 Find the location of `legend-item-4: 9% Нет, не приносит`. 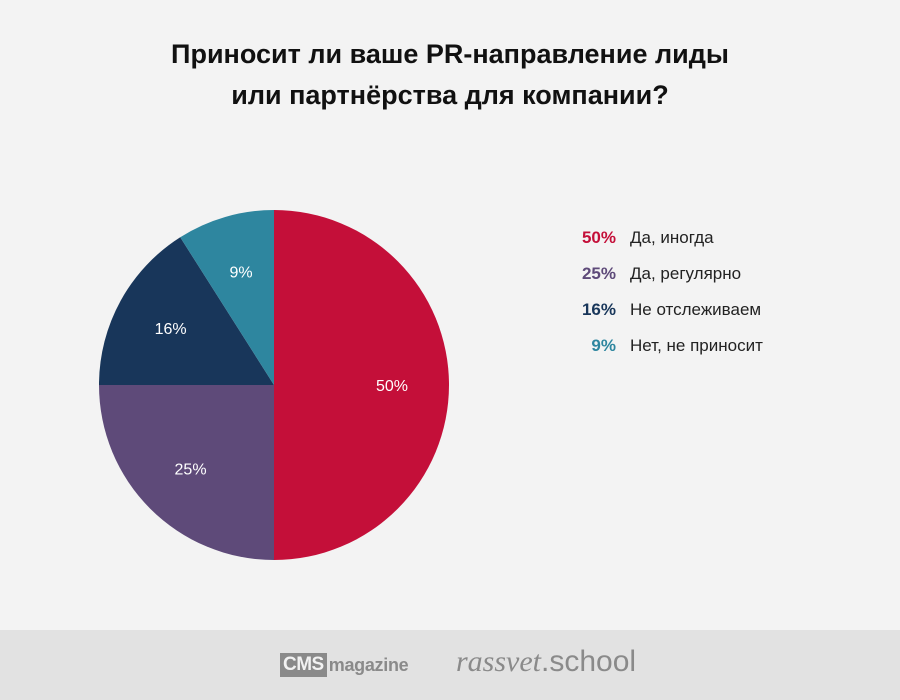

legend-item-4: 9% Нет, не приносит is located at coordinates (720, 350).